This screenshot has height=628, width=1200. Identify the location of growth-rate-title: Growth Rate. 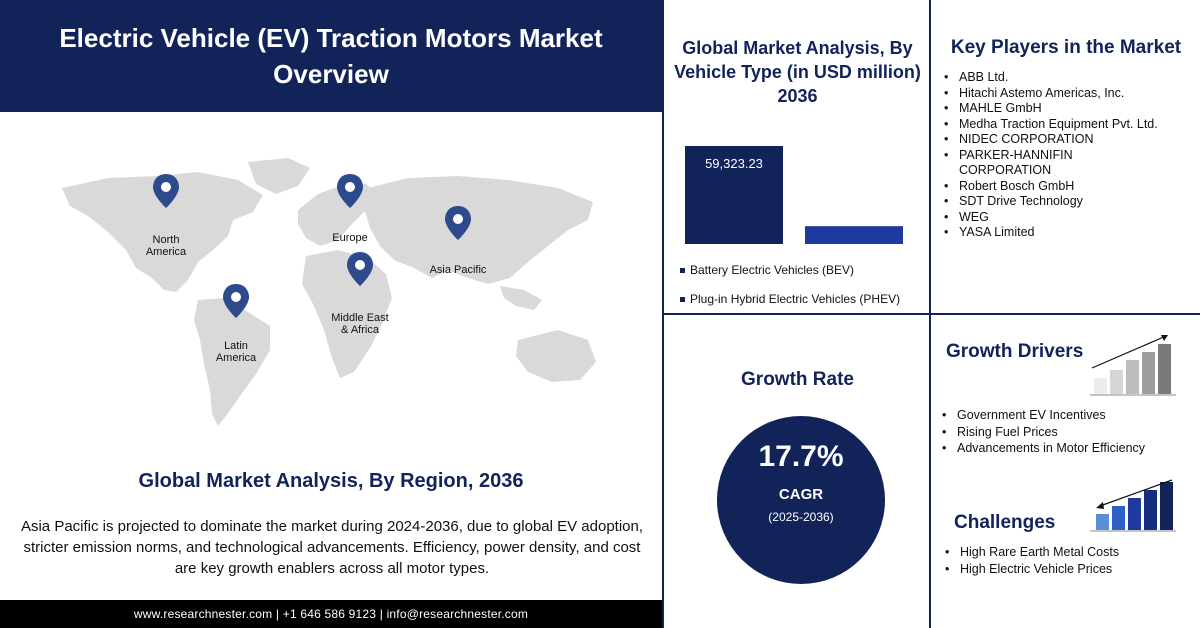
(797, 379).